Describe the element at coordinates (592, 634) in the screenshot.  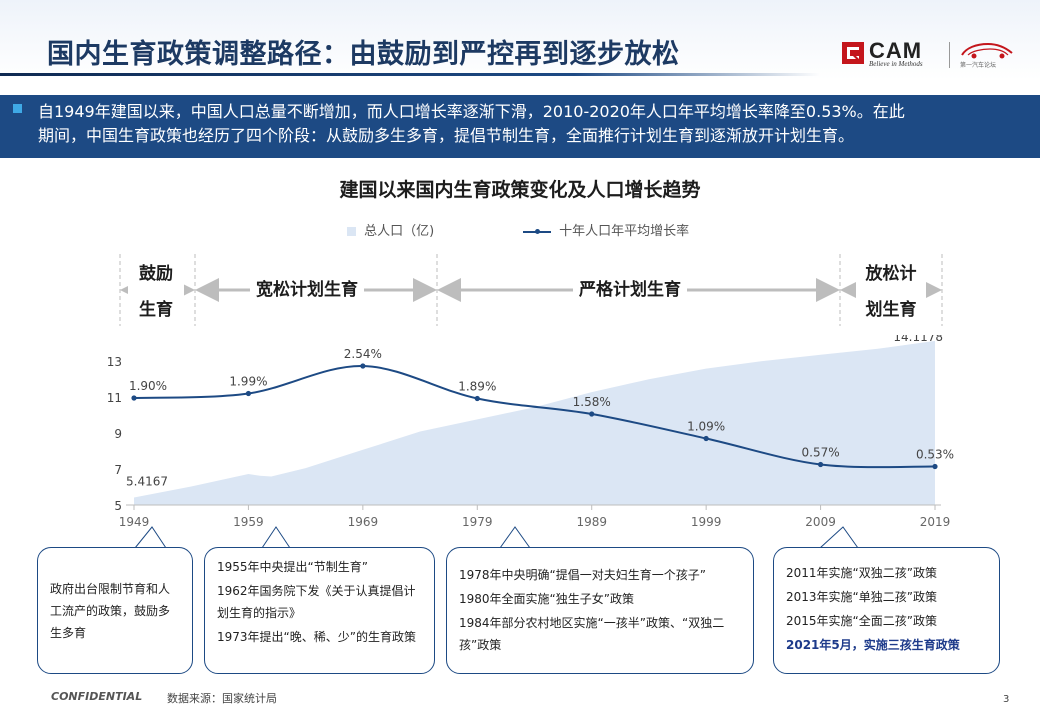
I see `callout-text: 1984年部分农村地区实施“一孩半”政策、“双独二孩”政策` at that location.